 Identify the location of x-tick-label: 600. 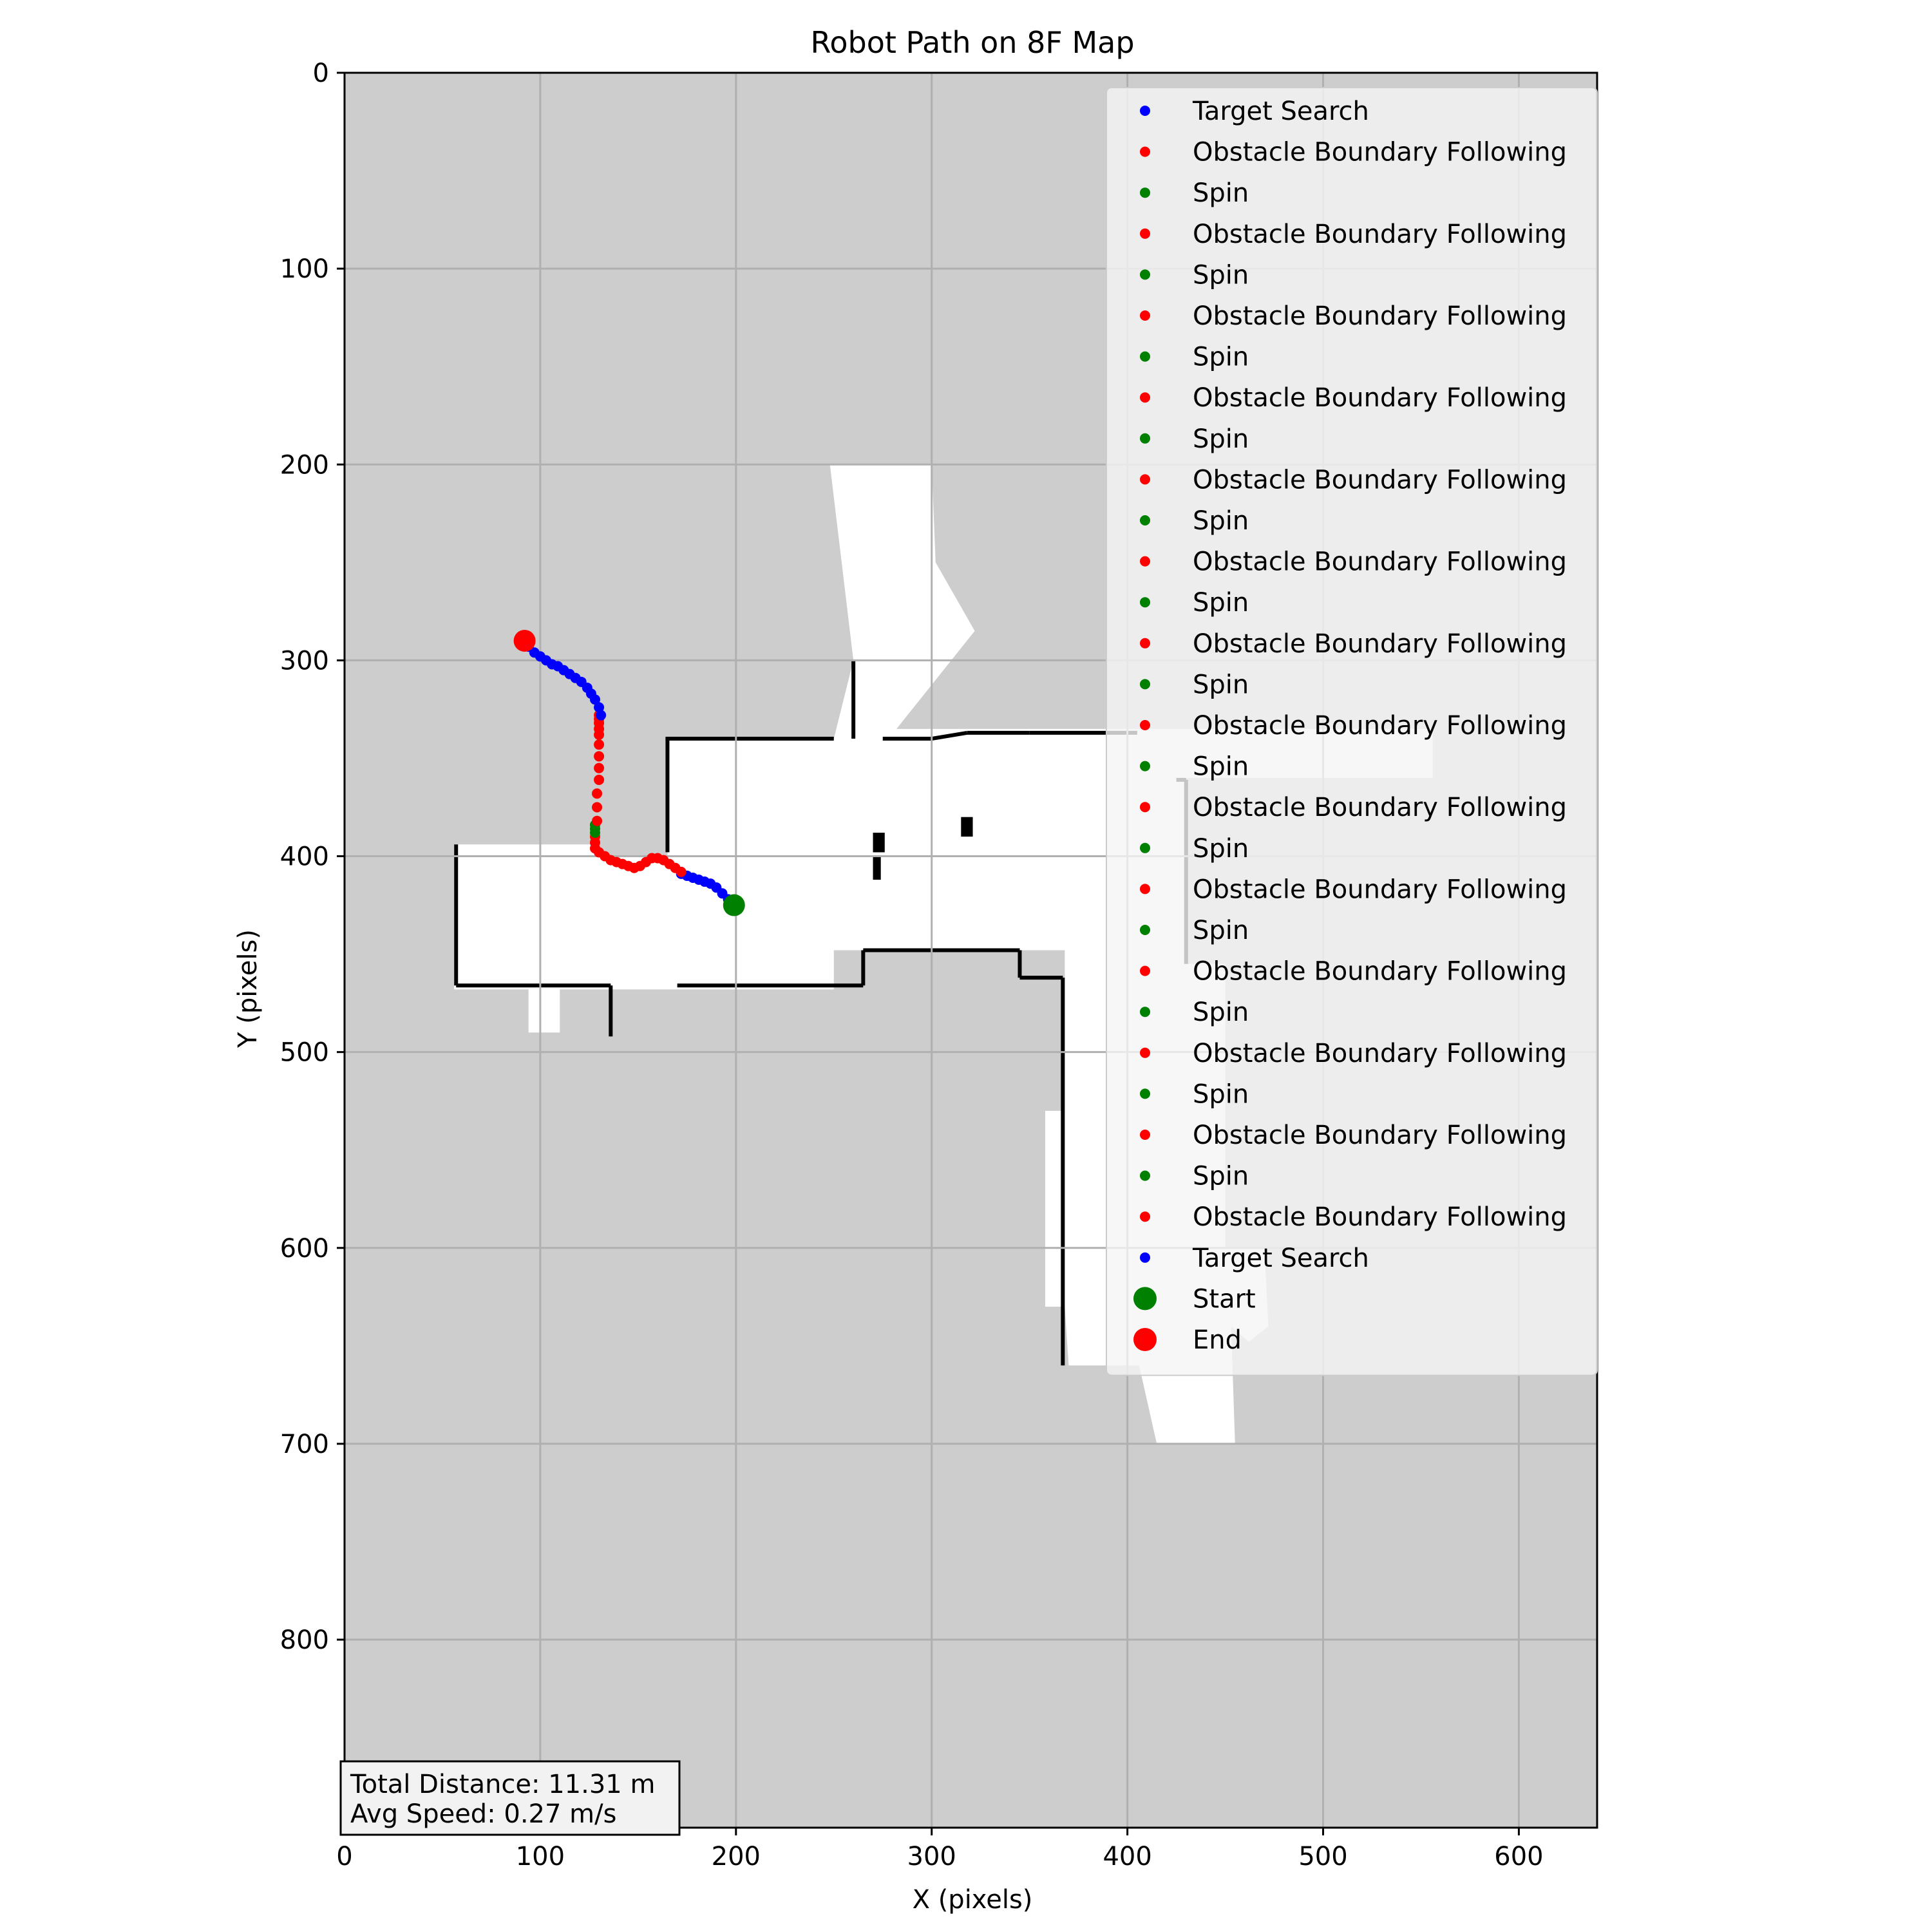
(1518, 1857).